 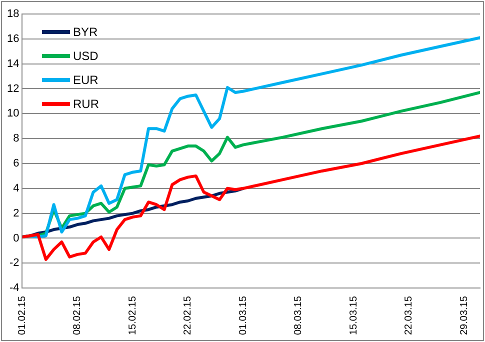 What do you see at coordinates (85, 80) in the screenshot?
I see `legend-label: EUR` at bounding box center [85, 80].